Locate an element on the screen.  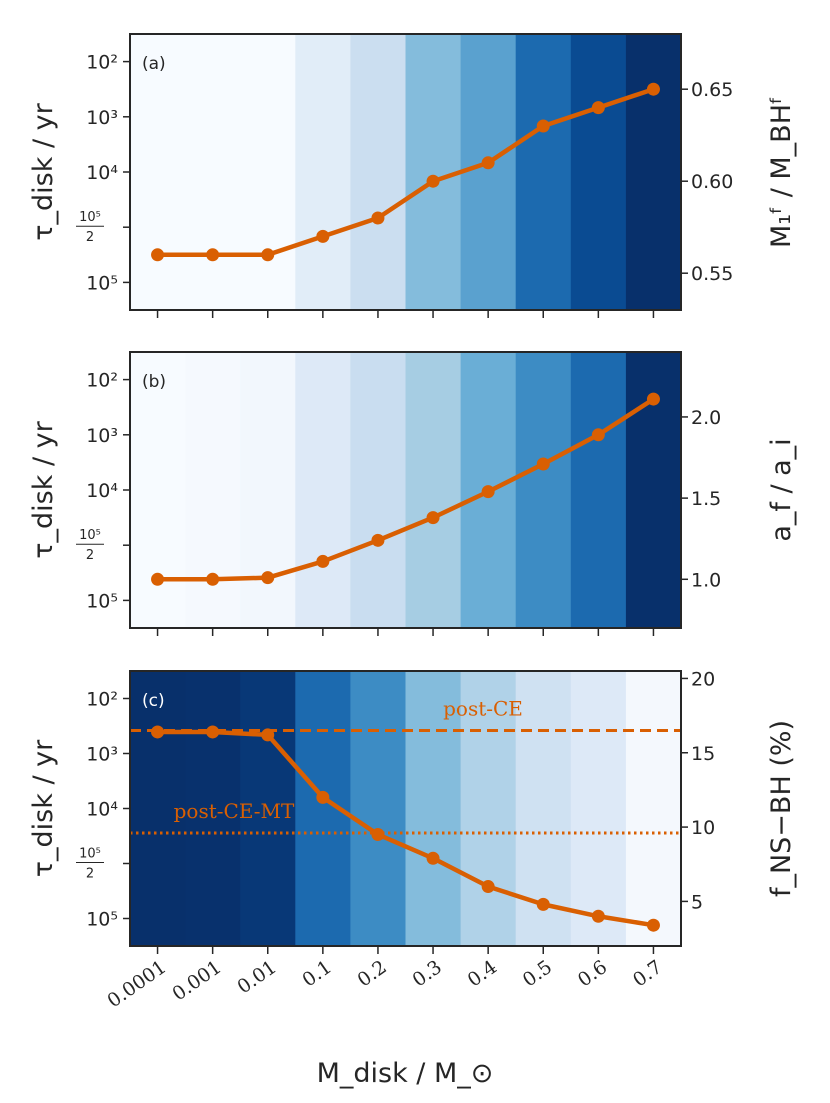
right-tick-label: 5 is located at coordinates (697, 902).